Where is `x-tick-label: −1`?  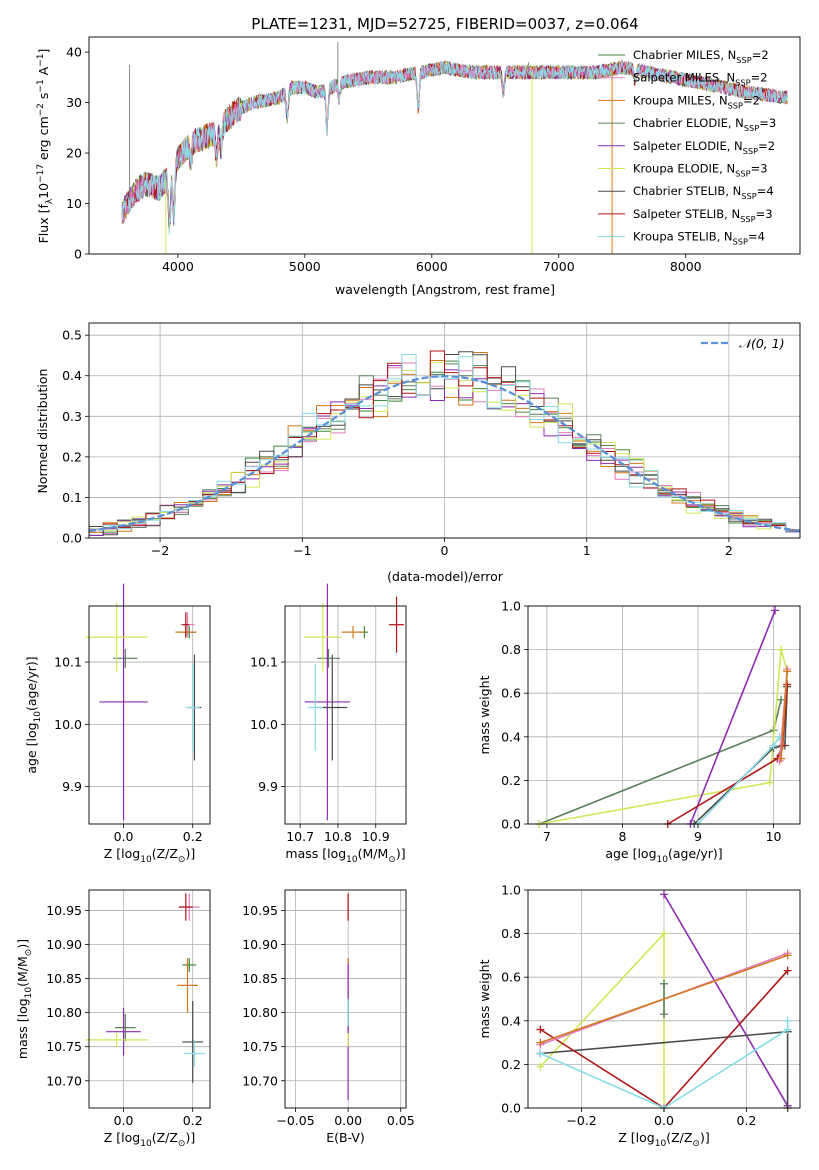
x-tick-label: −1 is located at coordinates (302, 550).